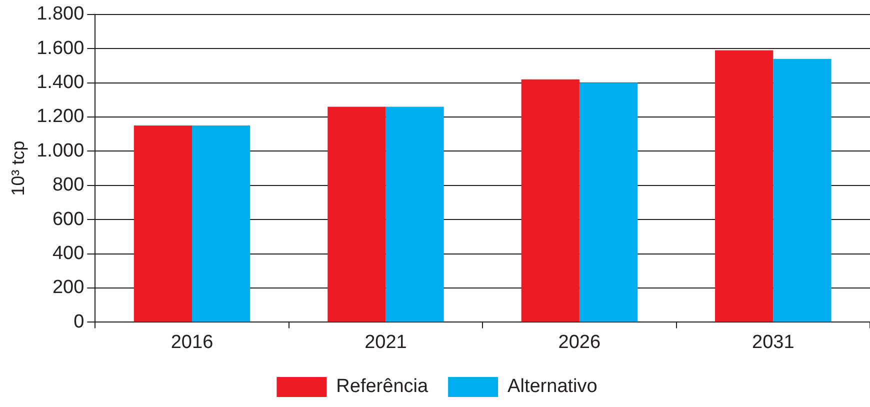  What do you see at coordinates (18, 168) in the screenshot?
I see `y-axis-title: 10³ tcp` at bounding box center [18, 168].